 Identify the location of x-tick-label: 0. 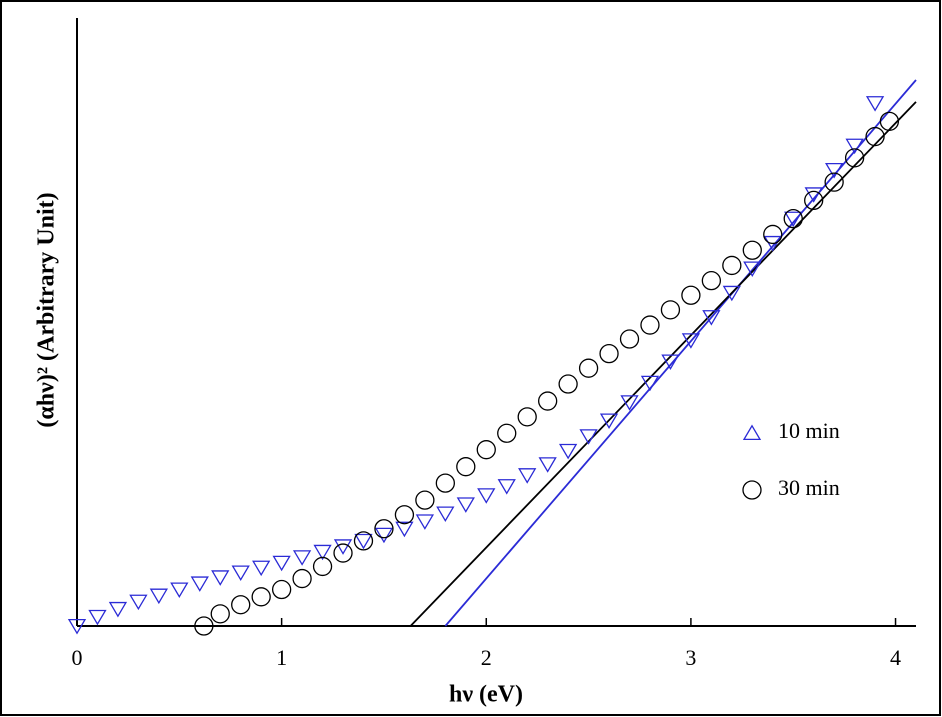
(77, 657).